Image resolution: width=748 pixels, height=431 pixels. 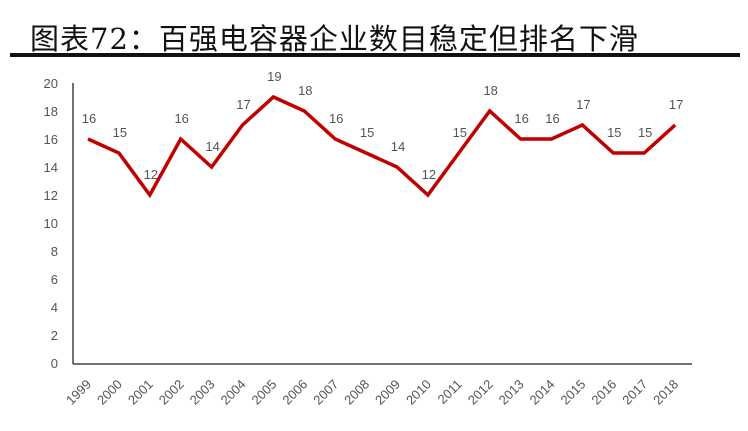 I want to click on y-tick-label: 0, so click(x=54, y=363).